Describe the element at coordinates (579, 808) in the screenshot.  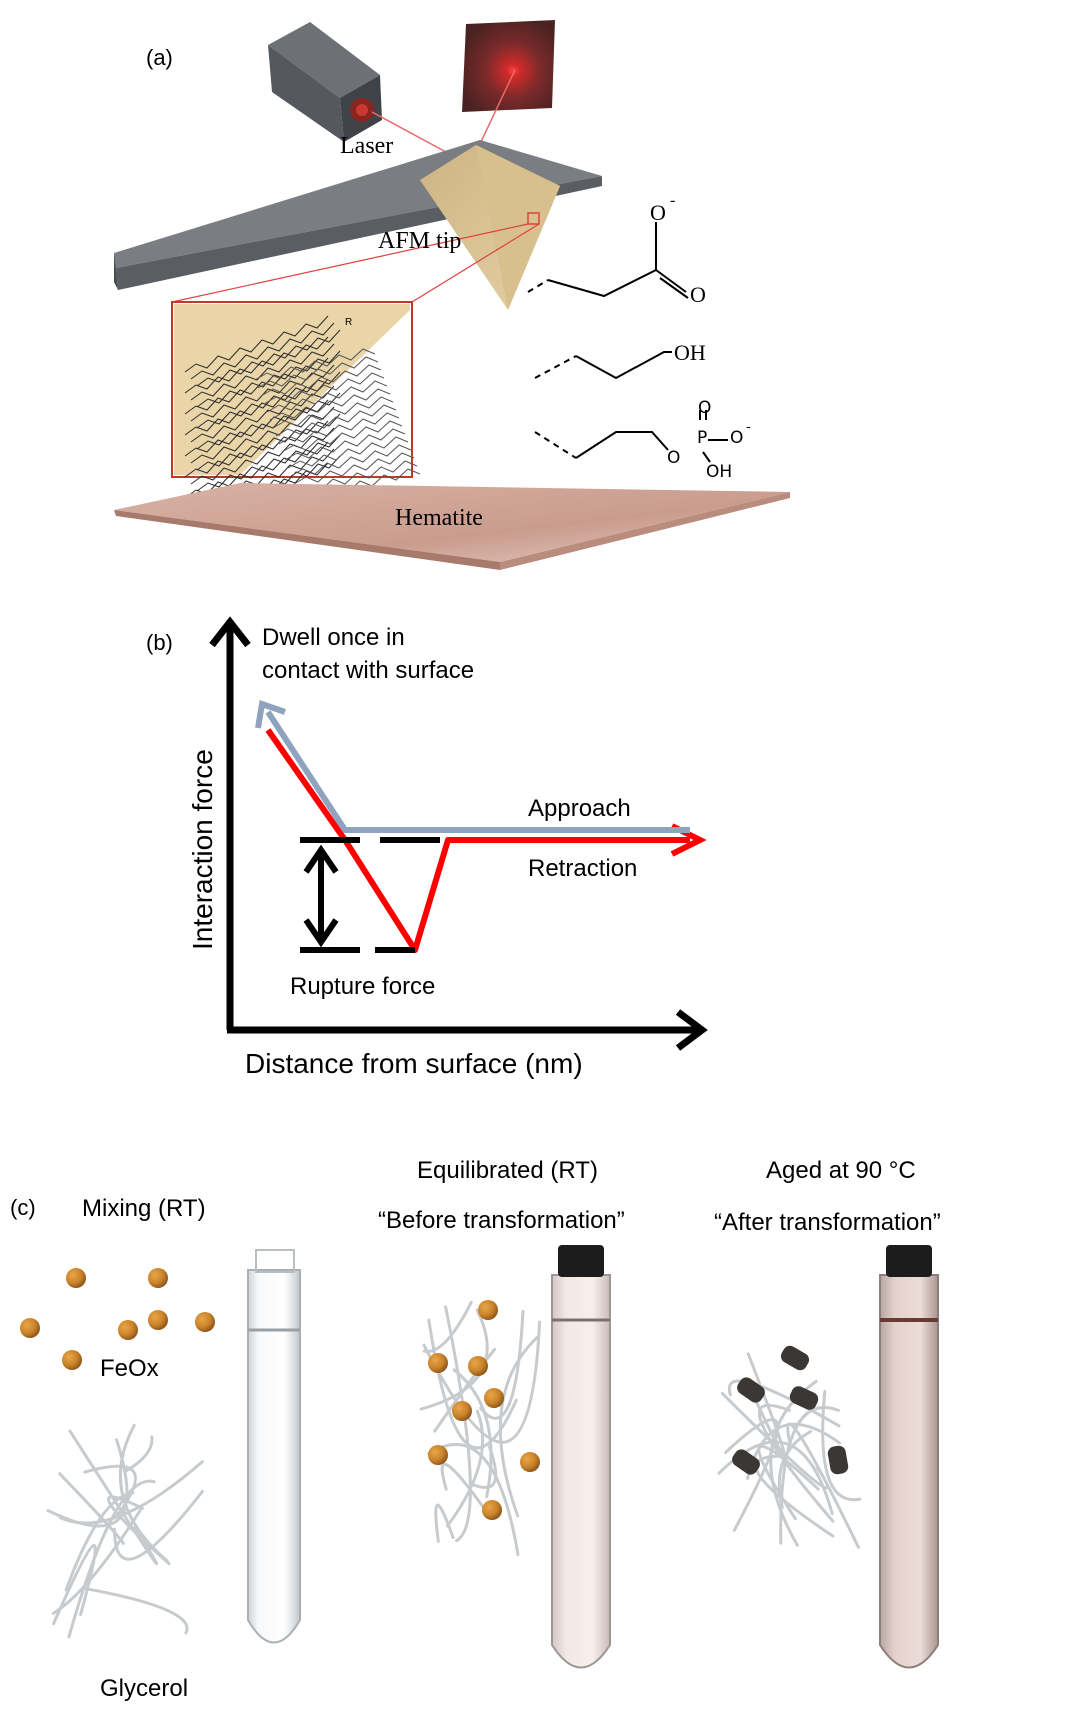
I see `approach-label: Approach` at that location.